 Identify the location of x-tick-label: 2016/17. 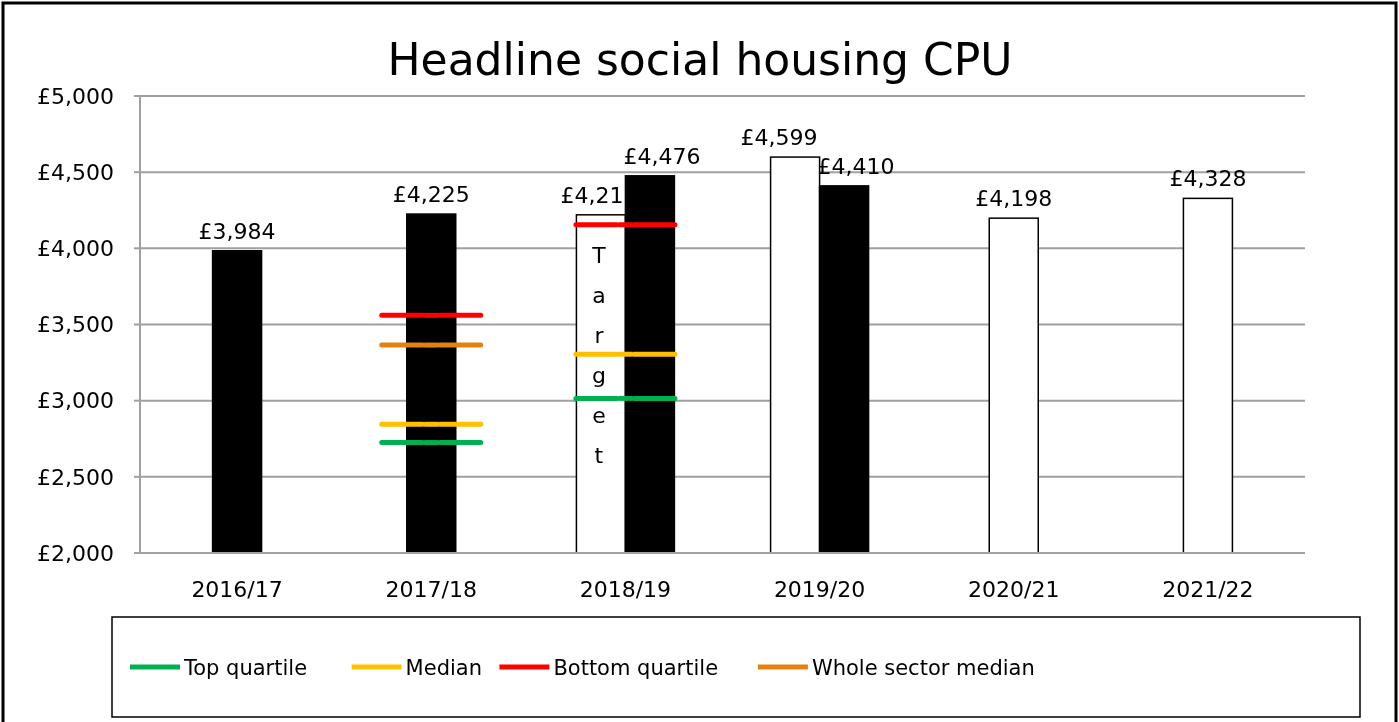
(237, 589).